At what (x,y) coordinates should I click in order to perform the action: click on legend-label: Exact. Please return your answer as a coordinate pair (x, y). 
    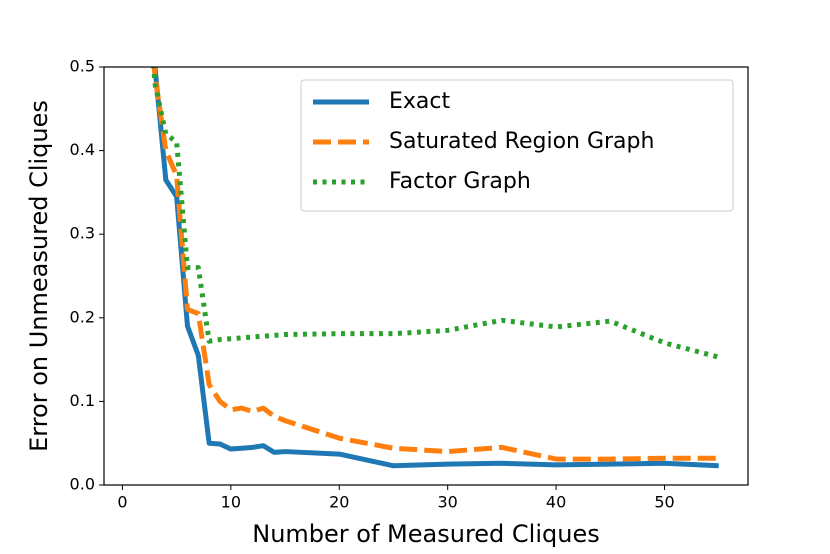
    Looking at the image, I should click on (419, 101).